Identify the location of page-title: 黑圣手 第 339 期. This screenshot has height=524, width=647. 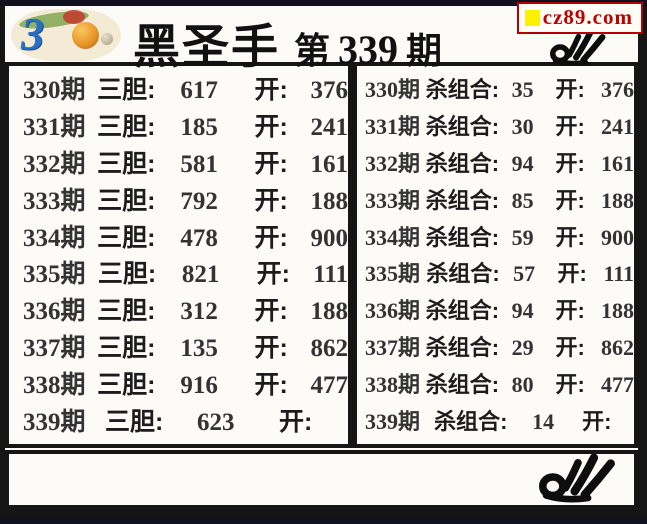
(287, 42).